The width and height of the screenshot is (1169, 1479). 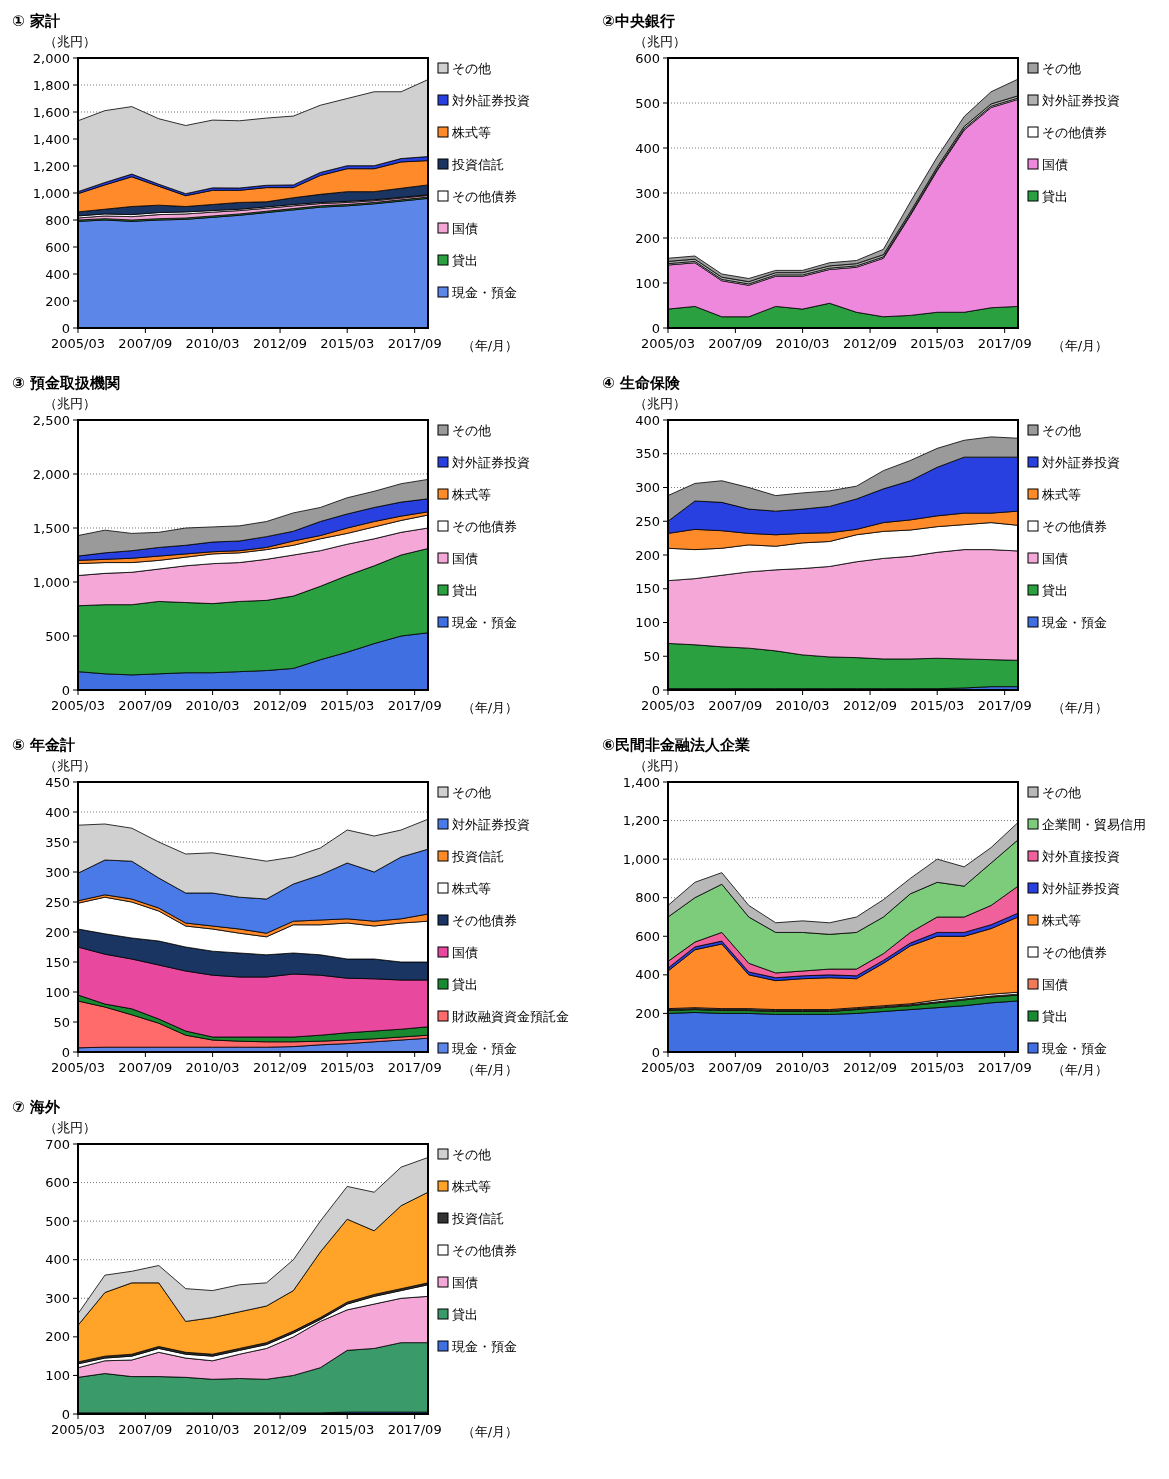 What do you see at coordinates (36, 21) in the screenshot?
I see `chart-title: ① 家計` at bounding box center [36, 21].